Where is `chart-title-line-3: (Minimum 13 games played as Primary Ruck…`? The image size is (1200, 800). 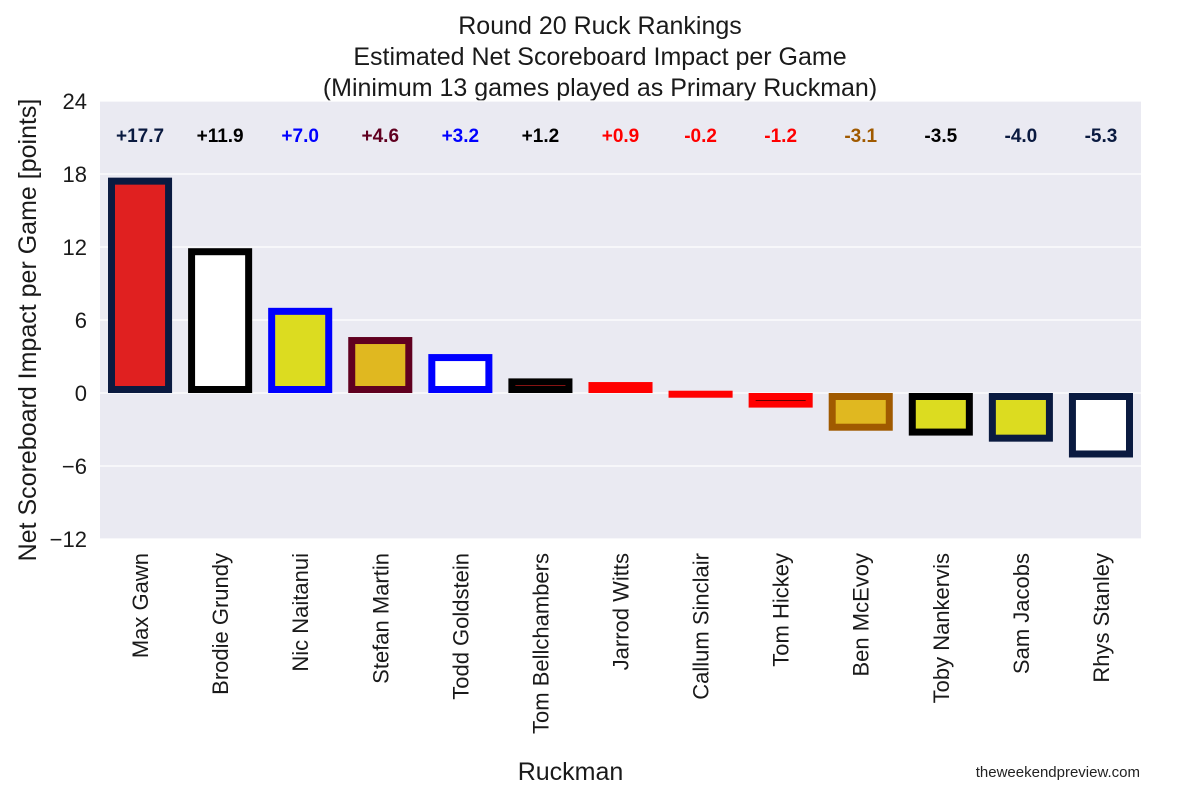 chart-title-line-3: (Minimum 13 games played as Primary Ruck… is located at coordinates (600, 88).